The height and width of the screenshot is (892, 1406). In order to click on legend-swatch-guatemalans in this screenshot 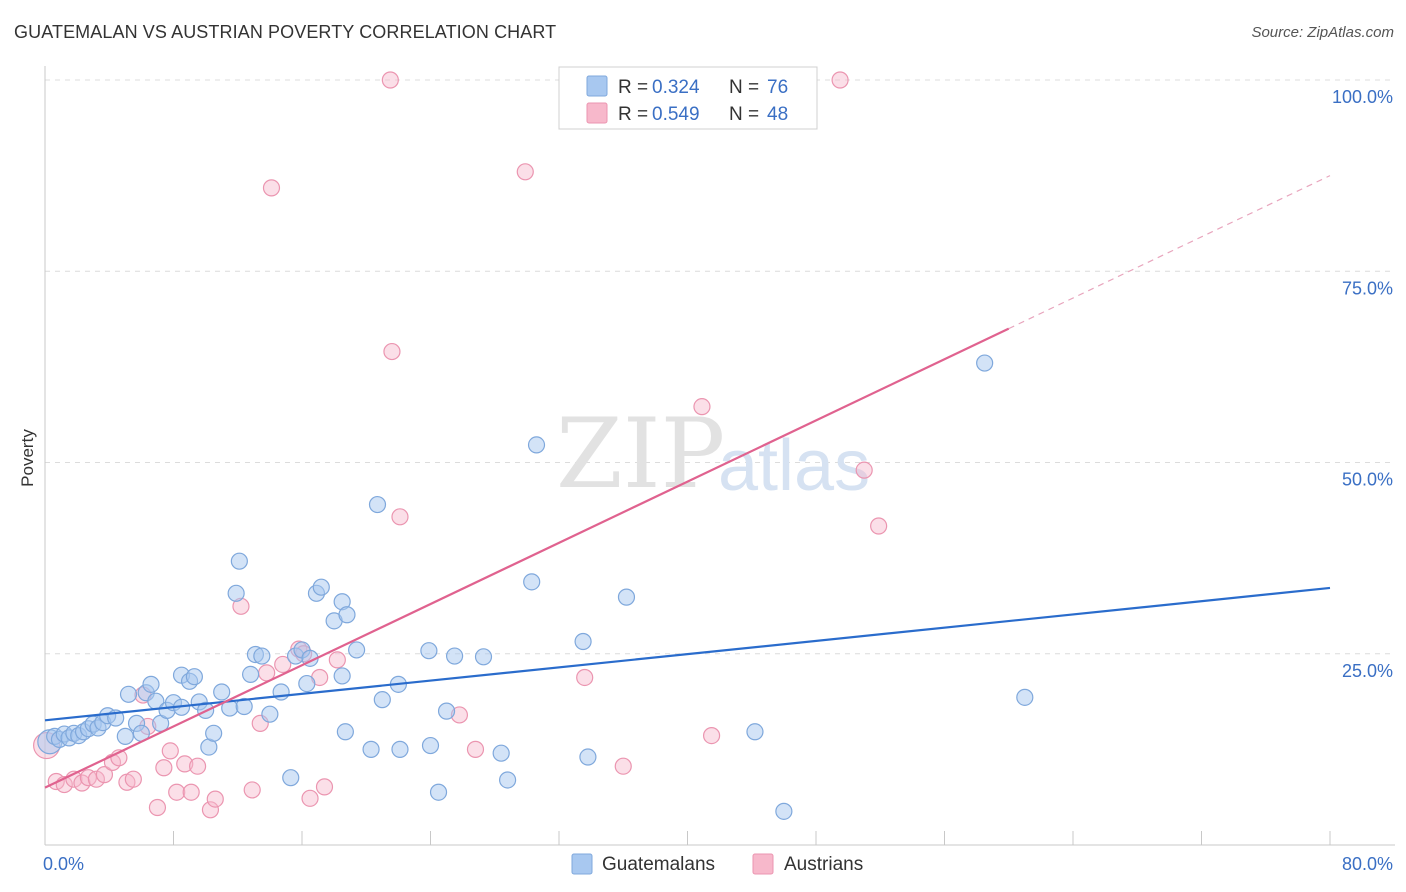, I will do `click(597, 86)`.